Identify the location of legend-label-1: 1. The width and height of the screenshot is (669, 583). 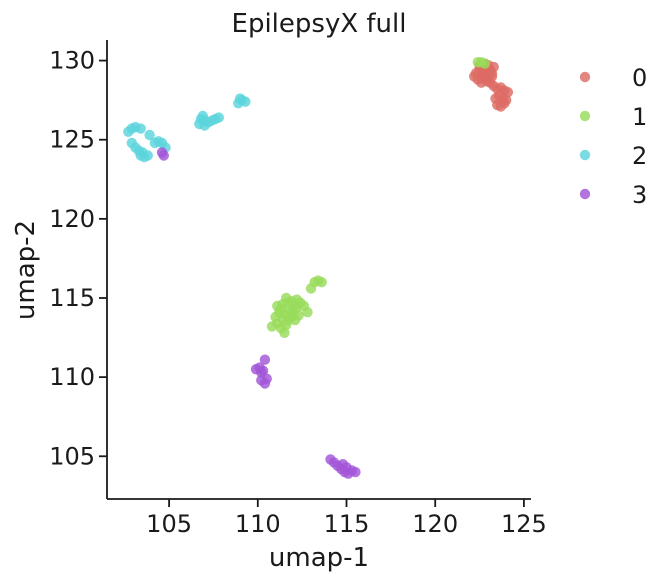
(639, 117).